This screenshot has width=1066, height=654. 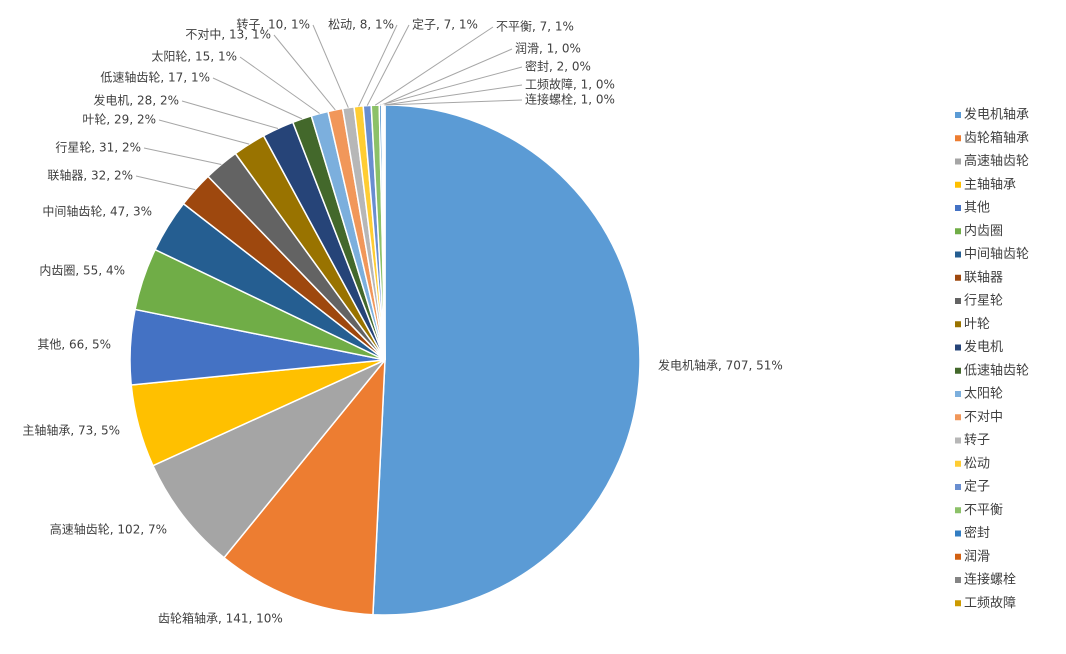 What do you see at coordinates (983, 347) in the screenshot?
I see `legend-label: 发电机` at bounding box center [983, 347].